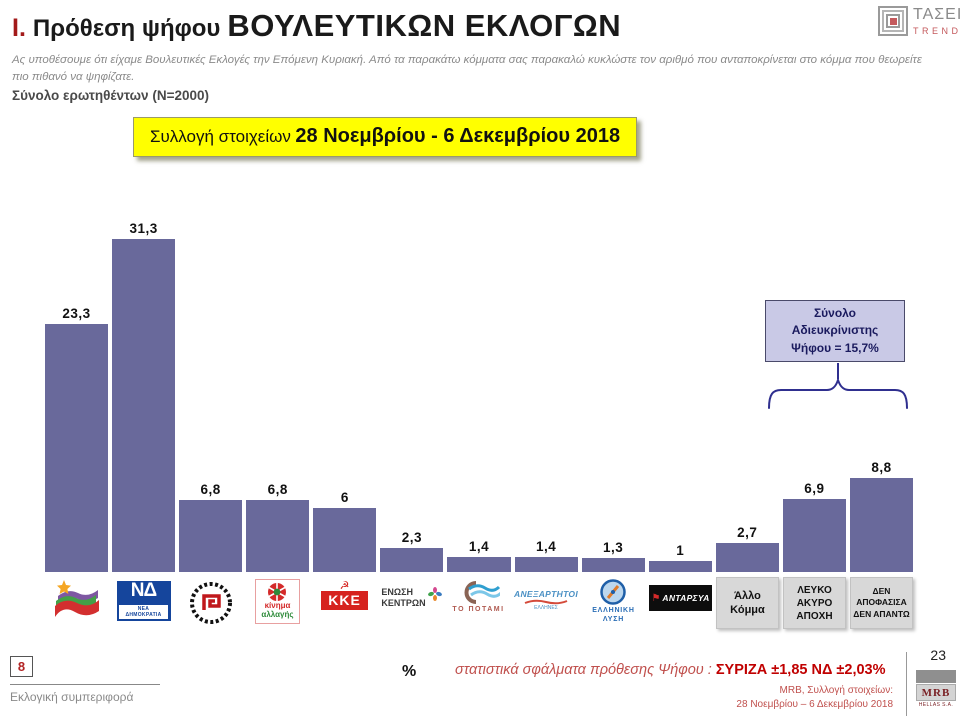 The height and width of the screenshot is (720, 960). I want to click on anel-wave-icon, so click(546, 602).